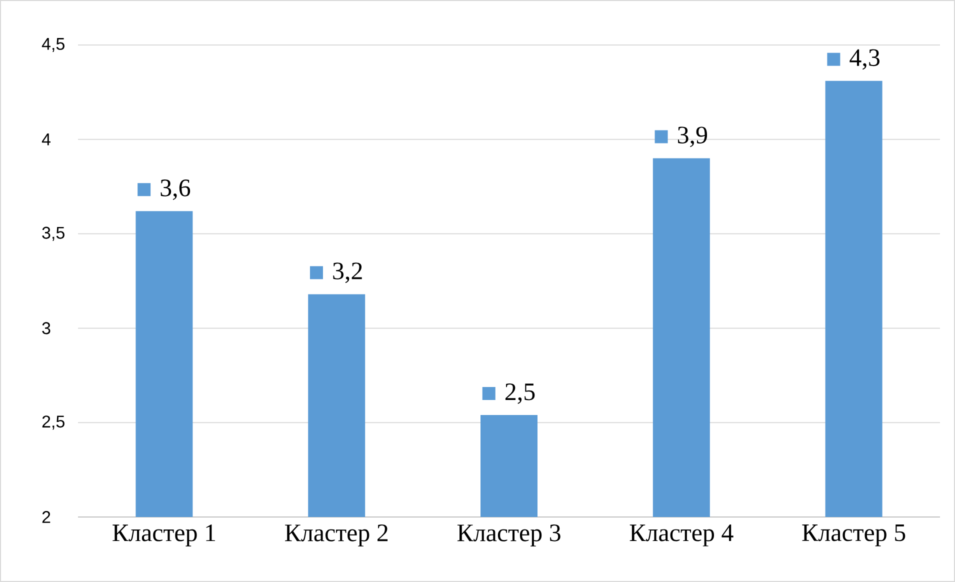 This screenshot has height=582, width=955. Describe the element at coordinates (164, 535) in the screenshot. I see `x-tick-label: Кластер 1` at that location.